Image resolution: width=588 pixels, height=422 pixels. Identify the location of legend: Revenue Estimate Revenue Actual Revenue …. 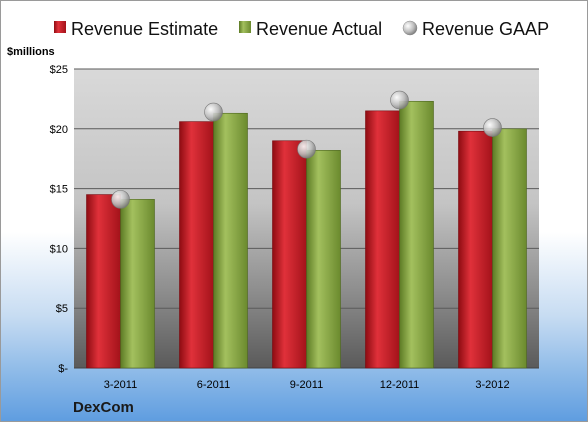
(301, 29).